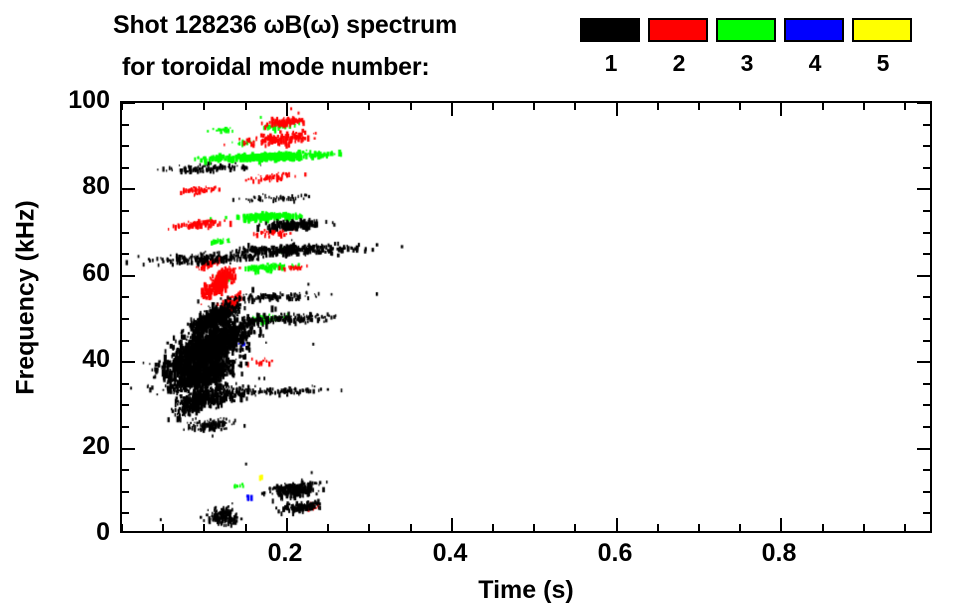  Describe the element at coordinates (575, 106) in the screenshot. I see `x-tick-top-minor-0.55` at that location.